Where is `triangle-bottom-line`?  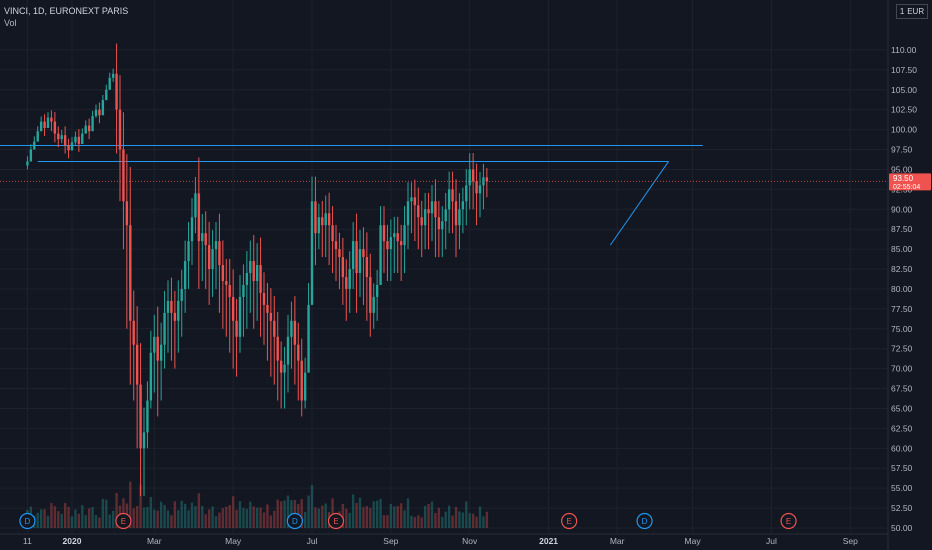
triangle-bottom-line is located at coordinates (639, 203).